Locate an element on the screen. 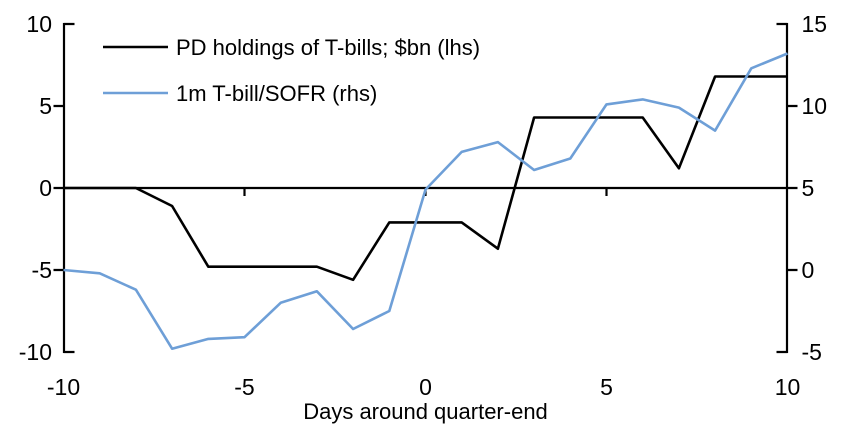 The image size is (852, 432). left-axis-tick-label: 5 is located at coordinates (45, 106).